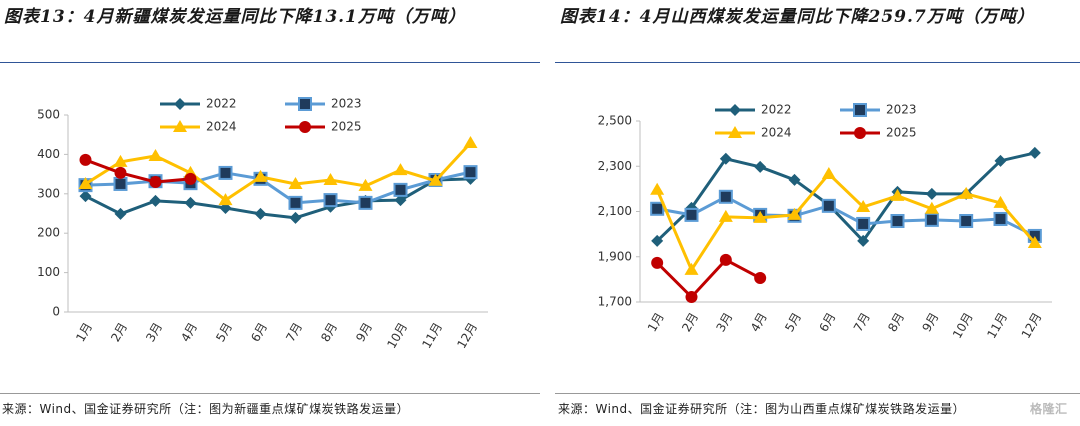 The image size is (1080, 426). I want to click on watermark: 格隆汇, so click(1049, 409).